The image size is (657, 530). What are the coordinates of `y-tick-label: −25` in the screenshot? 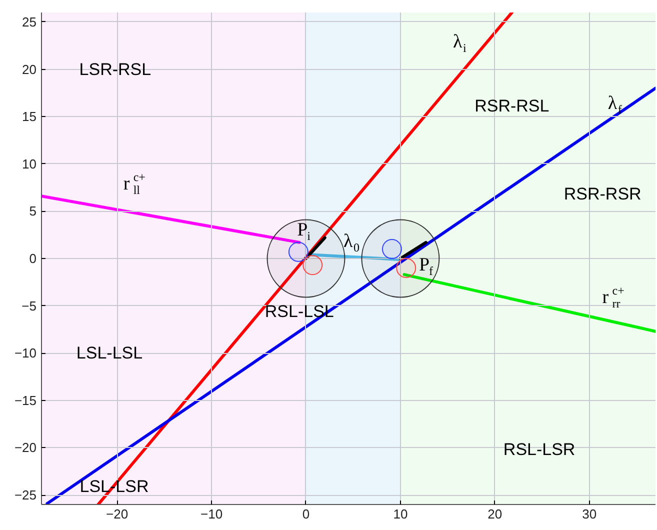 It's located at (25, 495).